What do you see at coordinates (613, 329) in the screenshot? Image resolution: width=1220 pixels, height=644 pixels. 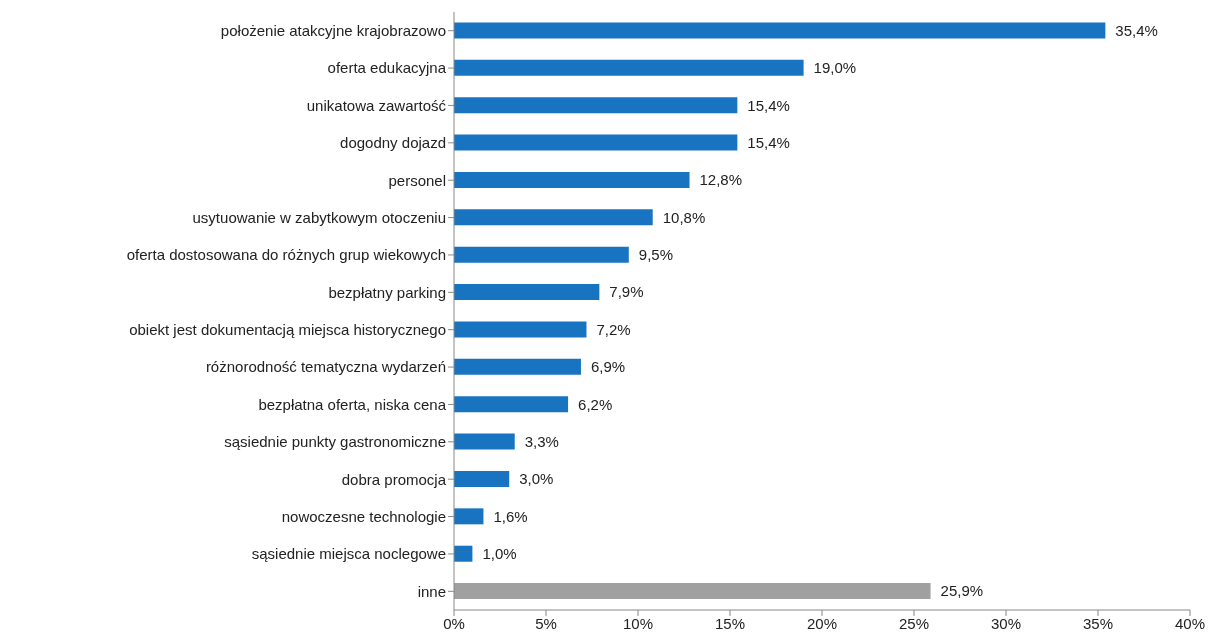 I see `data-label: 7,2%` at bounding box center [613, 329].